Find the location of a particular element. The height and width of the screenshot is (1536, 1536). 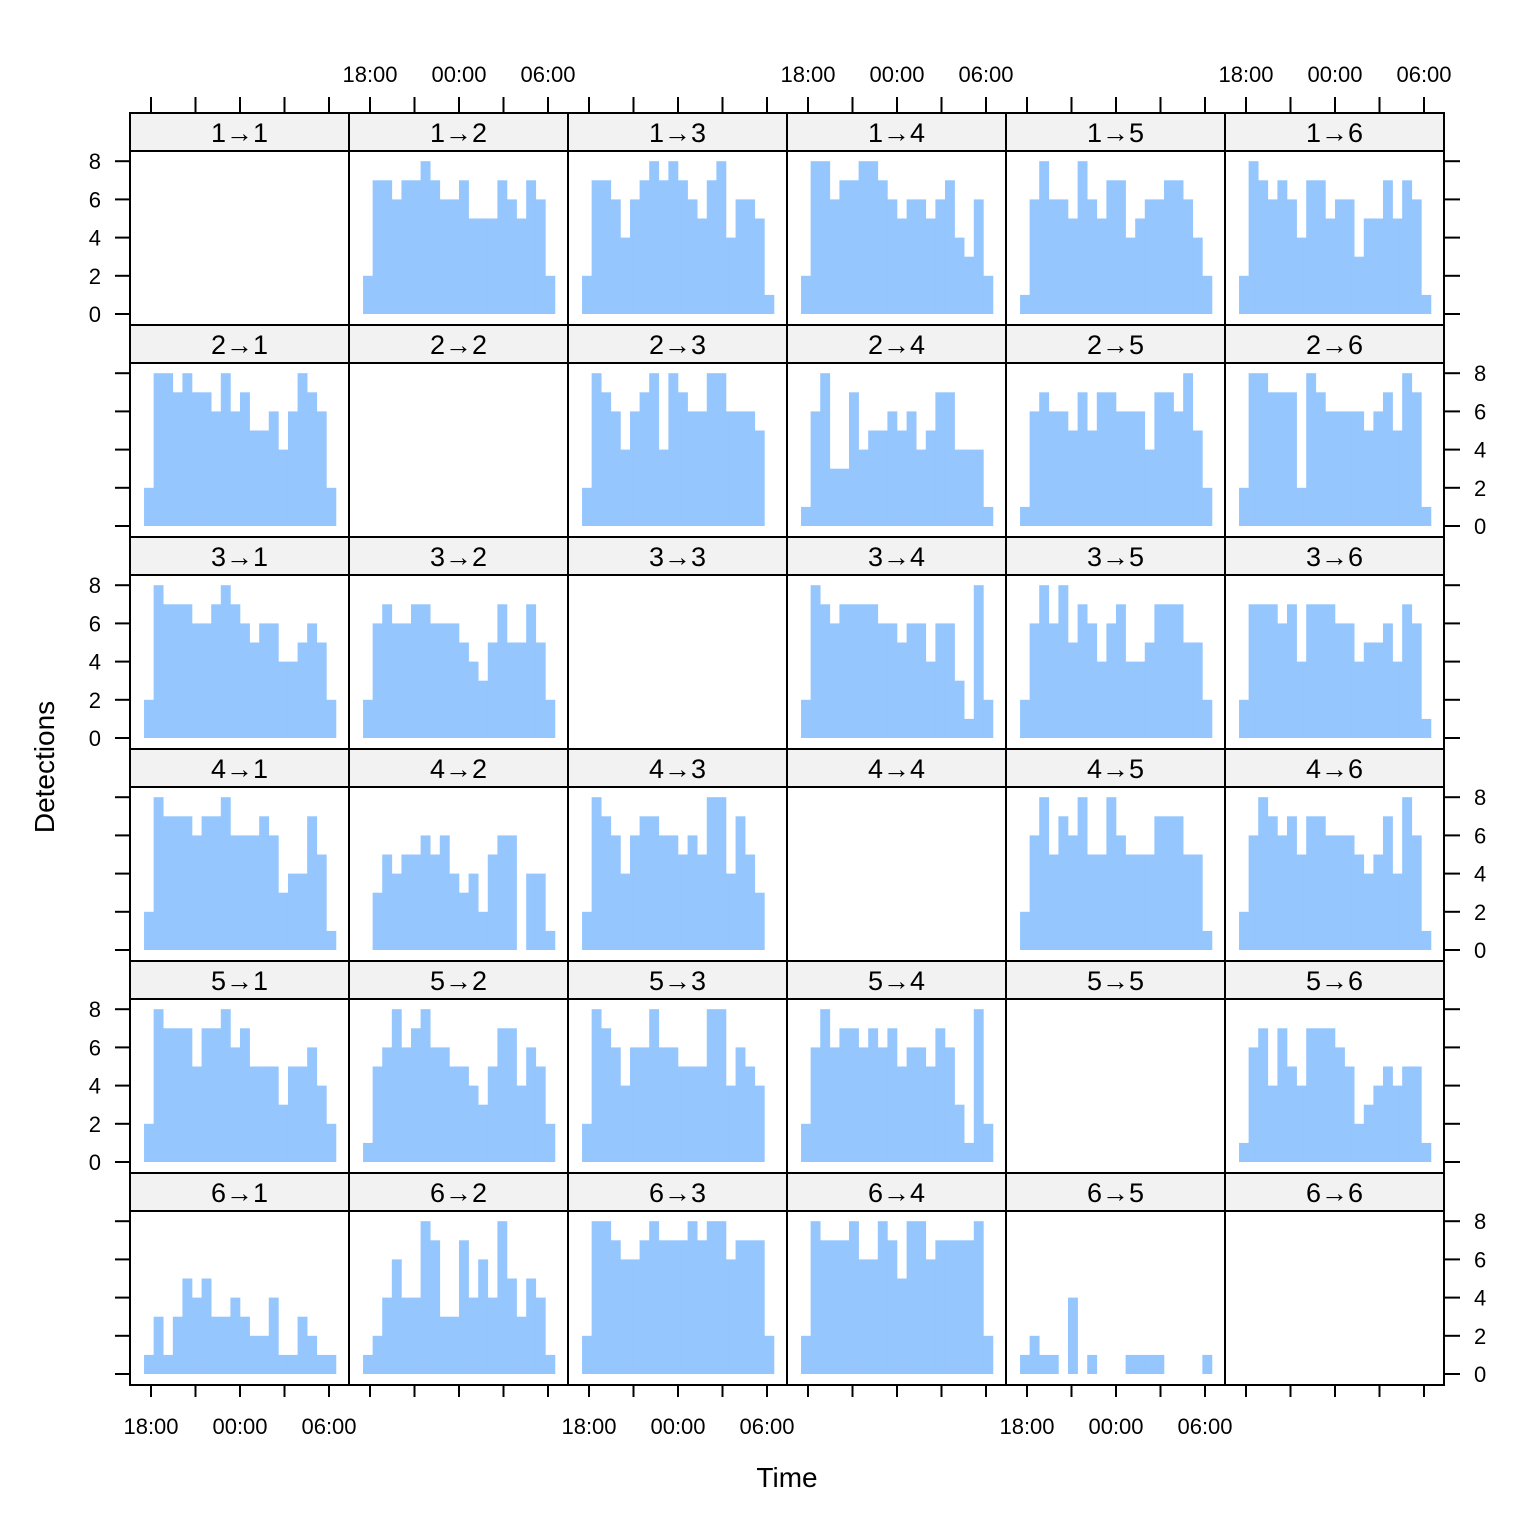

panel: 5→6 is located at coordinates (1334, 1067).